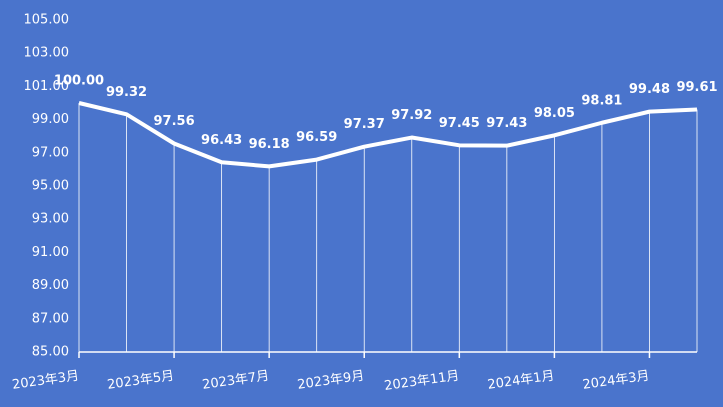 The width and height of the screenshot is (723, 407). Describe the element at coordinates (50, 186) in the screenshot. I see `y-tick-label: 95.00` at that location.